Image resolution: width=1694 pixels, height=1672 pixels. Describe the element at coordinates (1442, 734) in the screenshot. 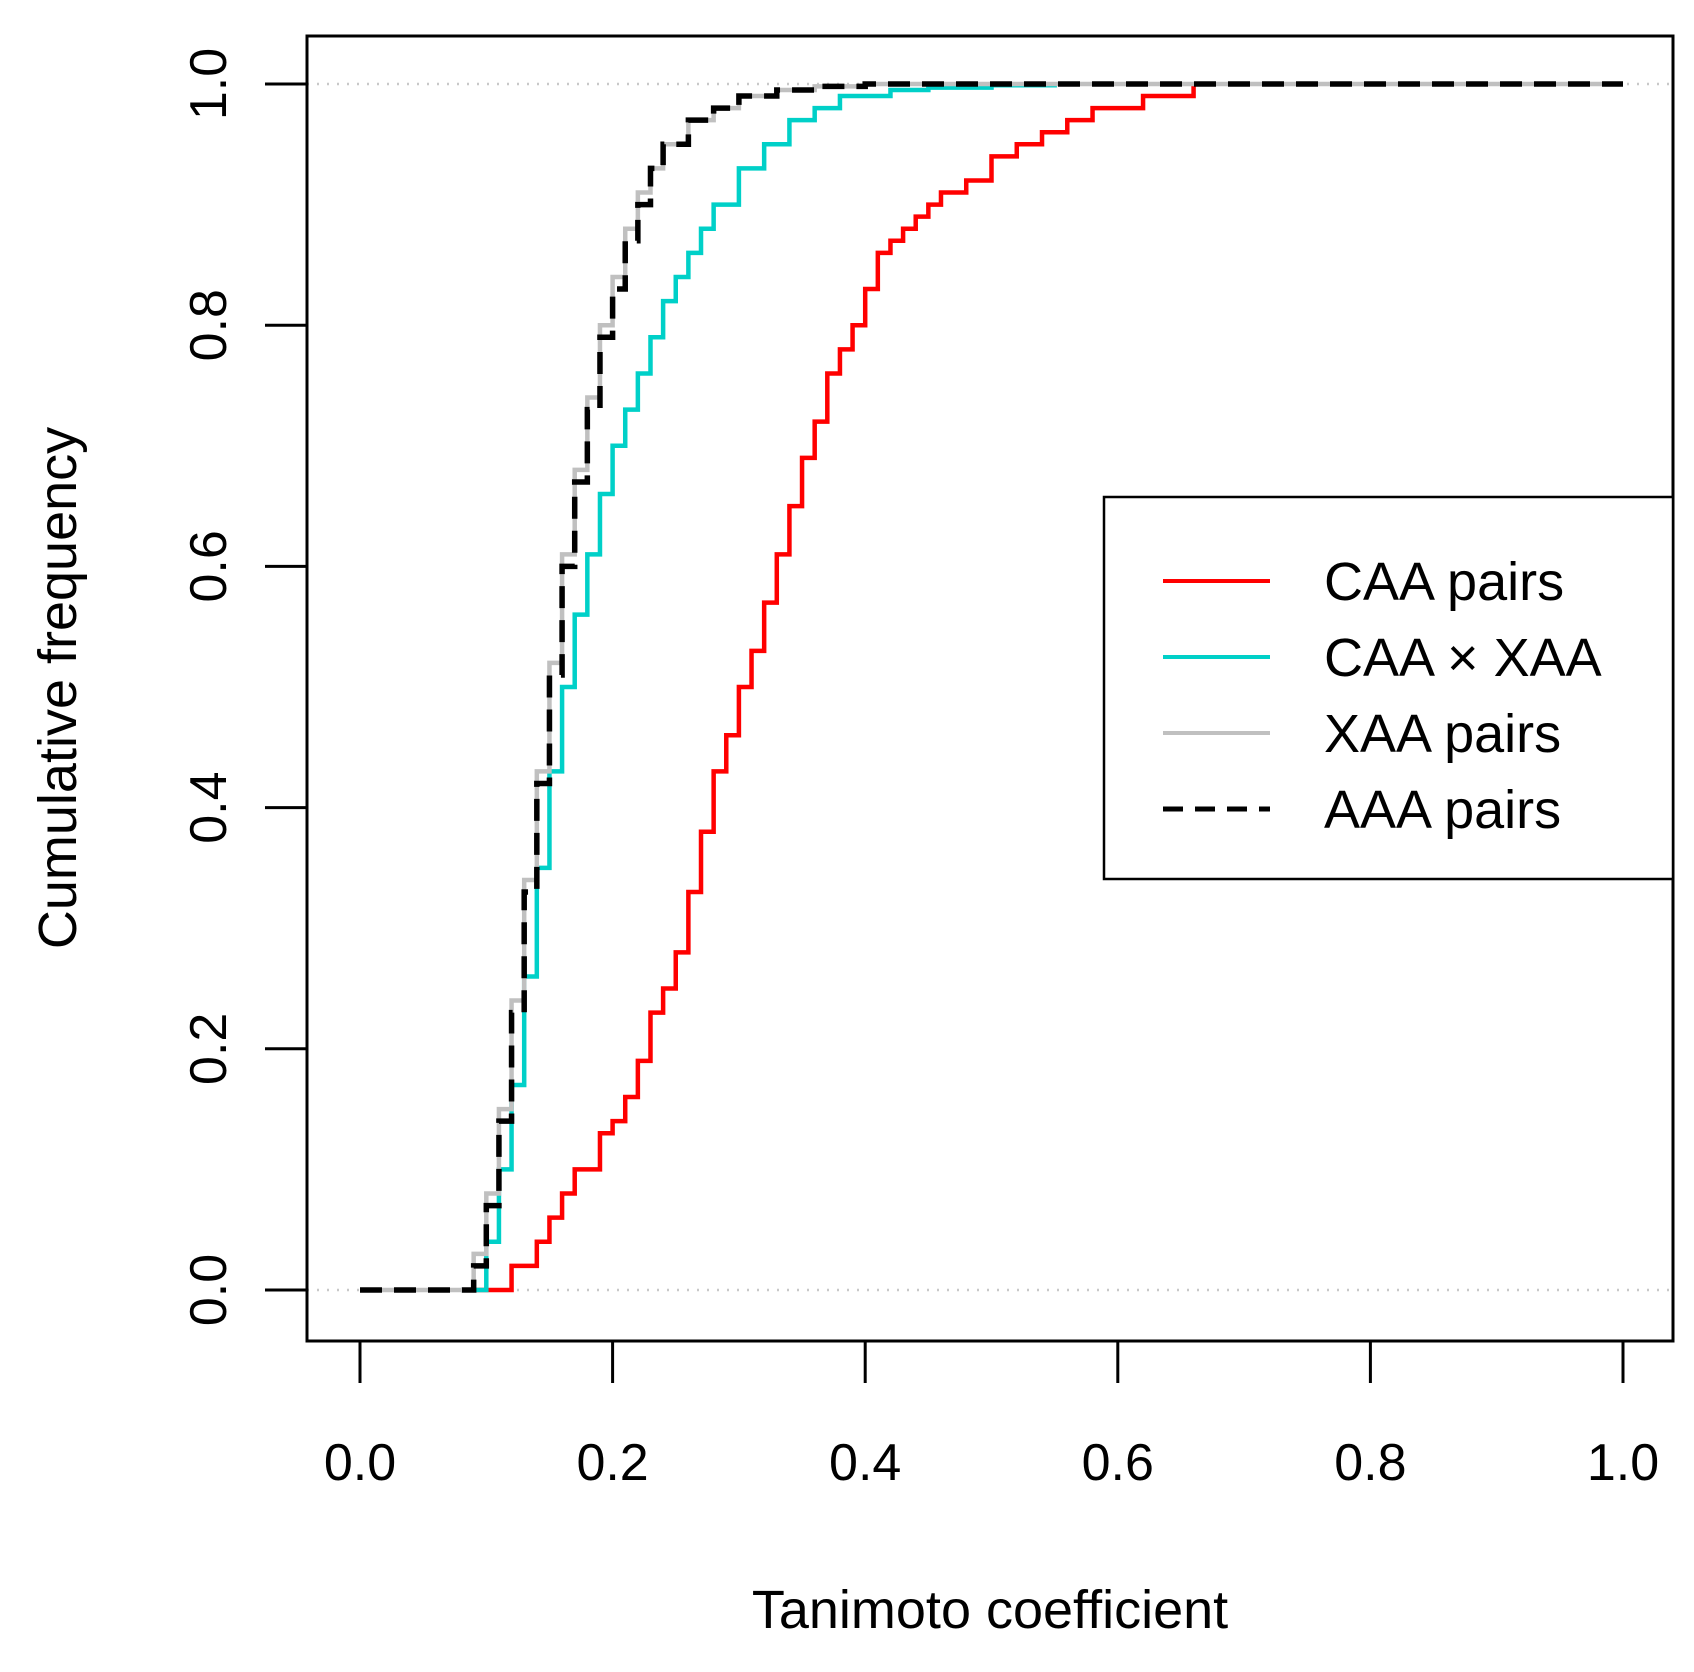

I see `legend-label-xaa-pairs: XAA pairs` at that location.